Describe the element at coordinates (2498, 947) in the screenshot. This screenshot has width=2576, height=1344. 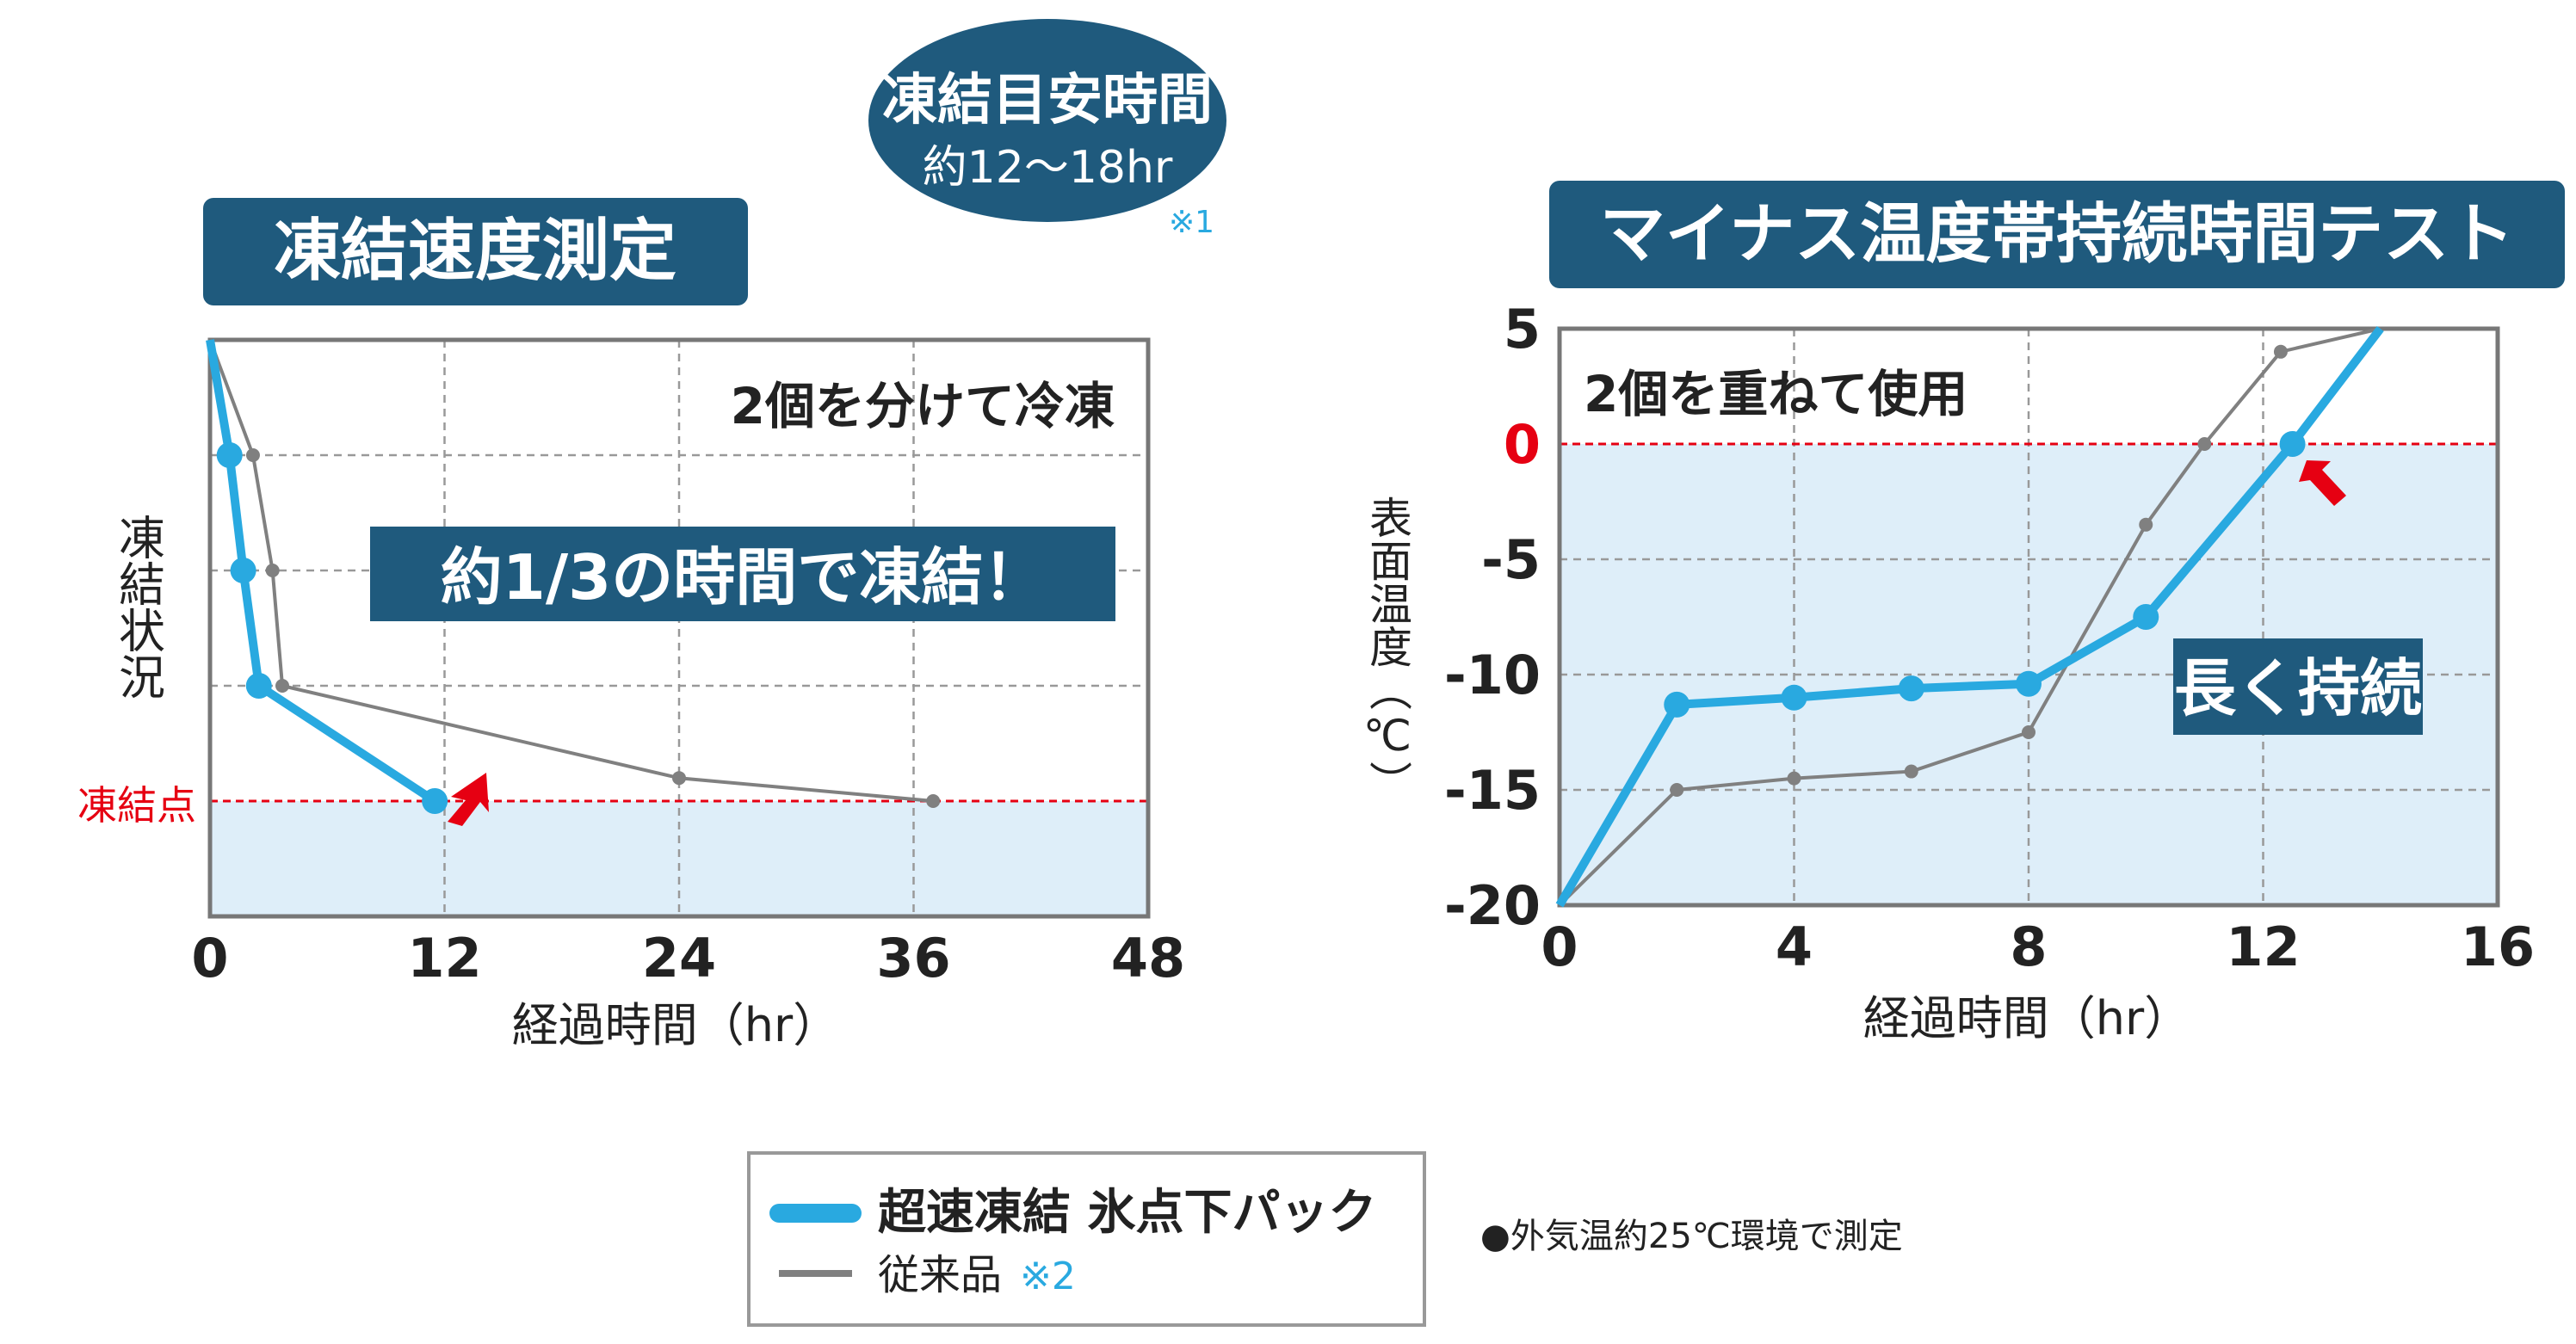
I see `x-tick-label: 16` at that location.